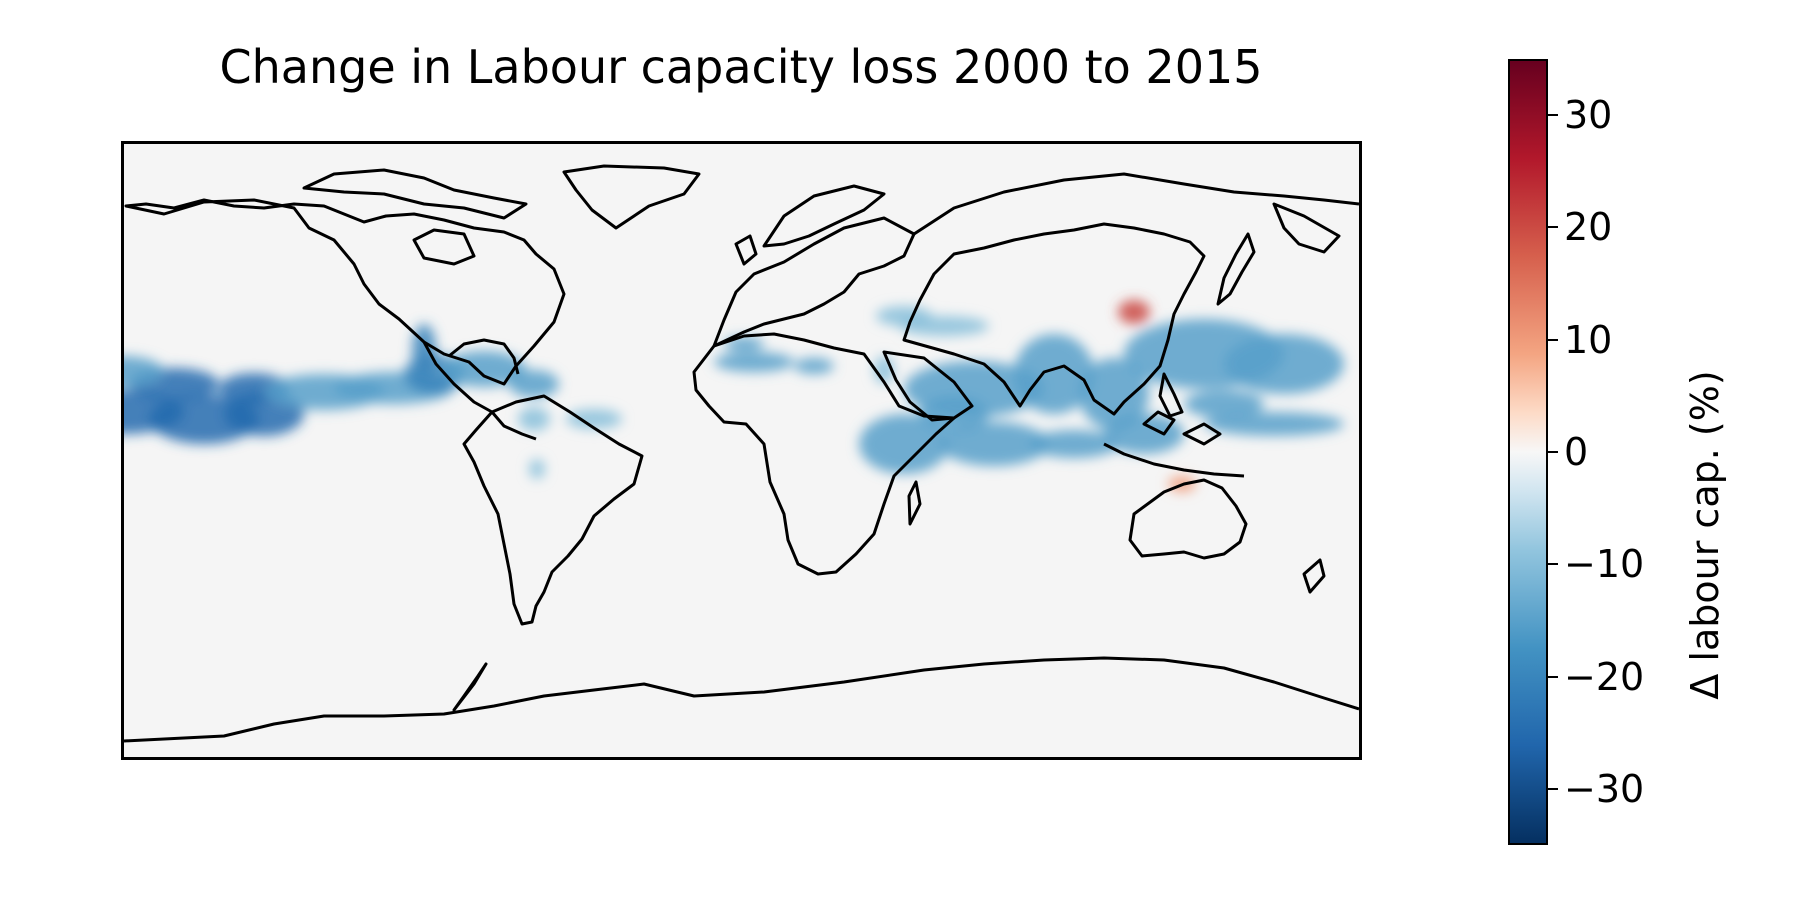 The height and width of the screenshot is (900, 1800). Describe the element at coordinates (1604, 676) in the screenshot. I see `colorbar-tick-label: −20` at that location.